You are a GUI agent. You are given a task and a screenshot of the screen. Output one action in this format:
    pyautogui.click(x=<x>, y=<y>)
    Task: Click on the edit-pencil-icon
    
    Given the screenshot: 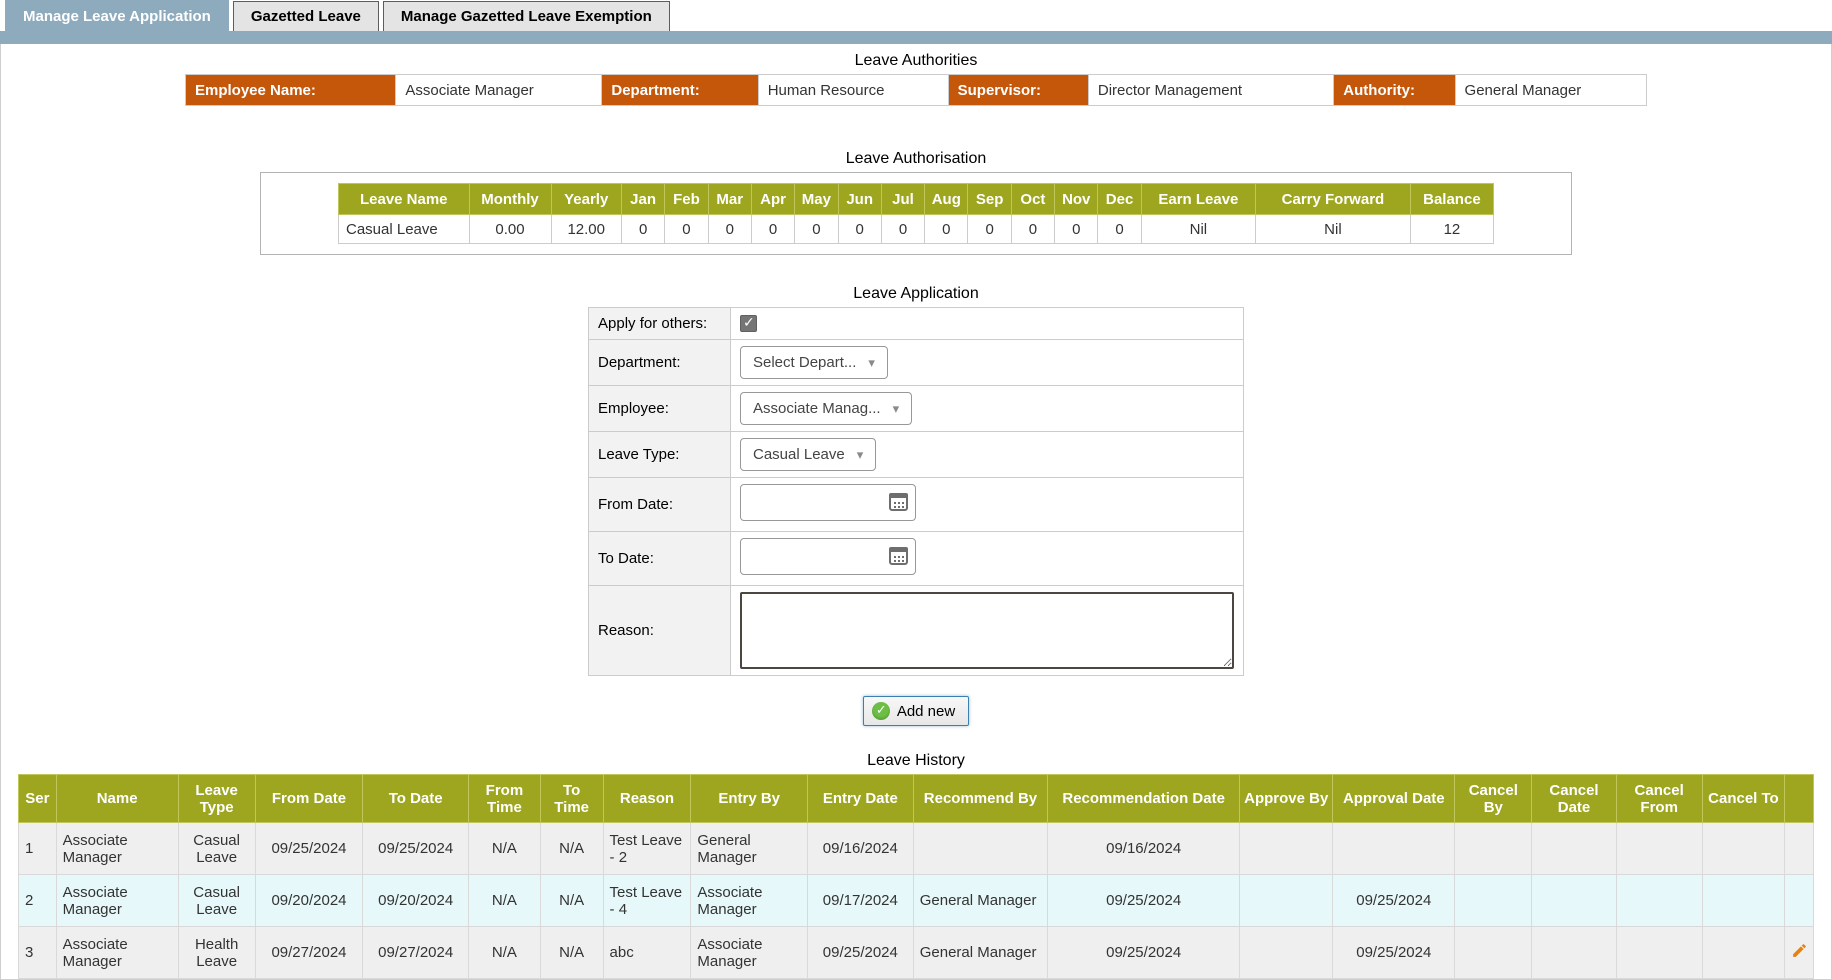 What is the action you would take?
    pyautogui.click(x=1799, y=950)
    